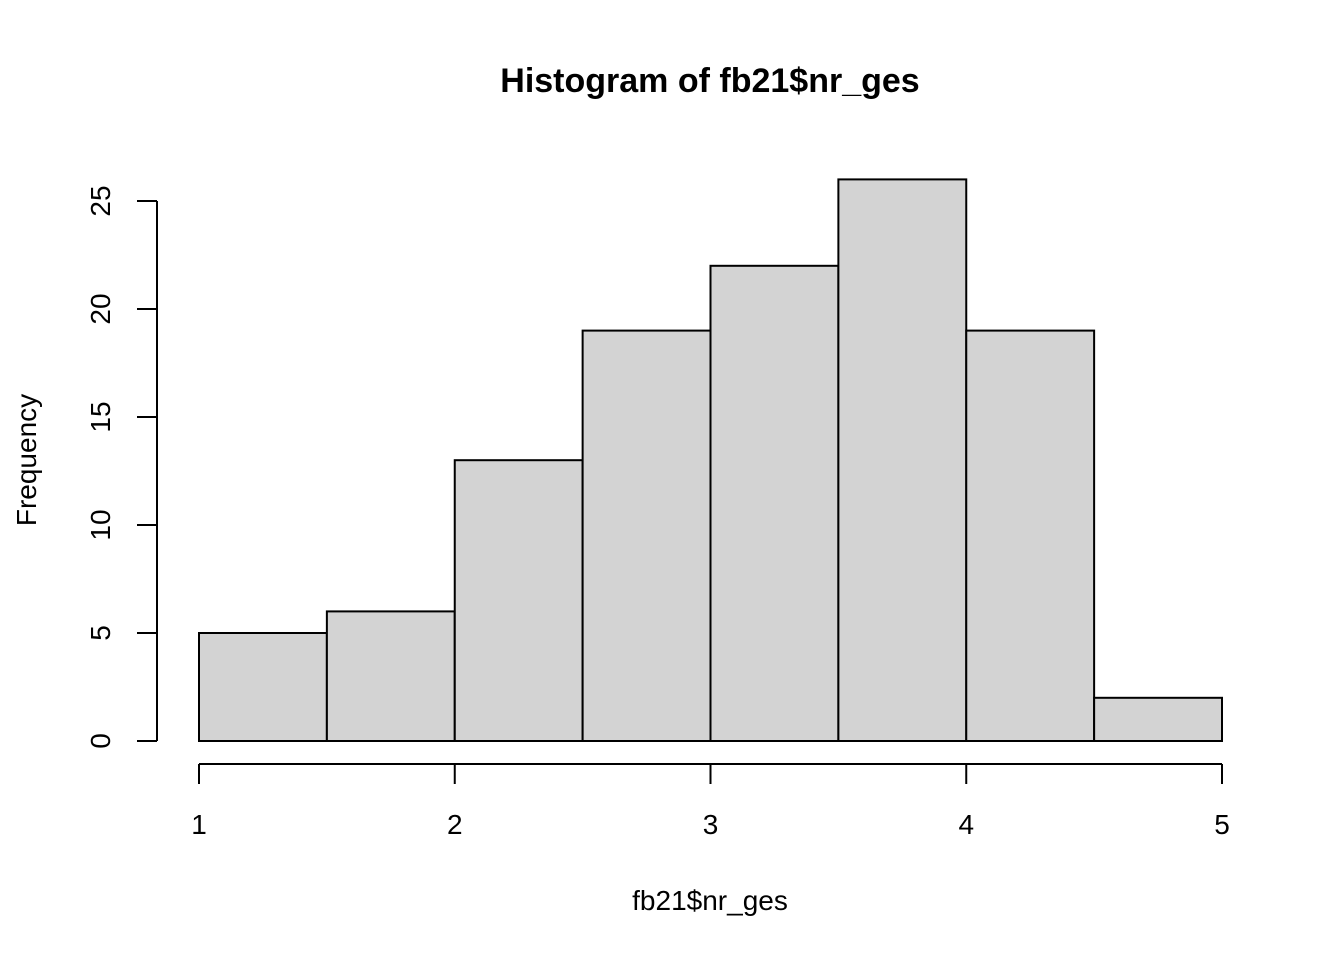 Image resolution: width=1344 pixels, height=960 pixels. I want to click on x-tick-label: 2, so click(455, 824).